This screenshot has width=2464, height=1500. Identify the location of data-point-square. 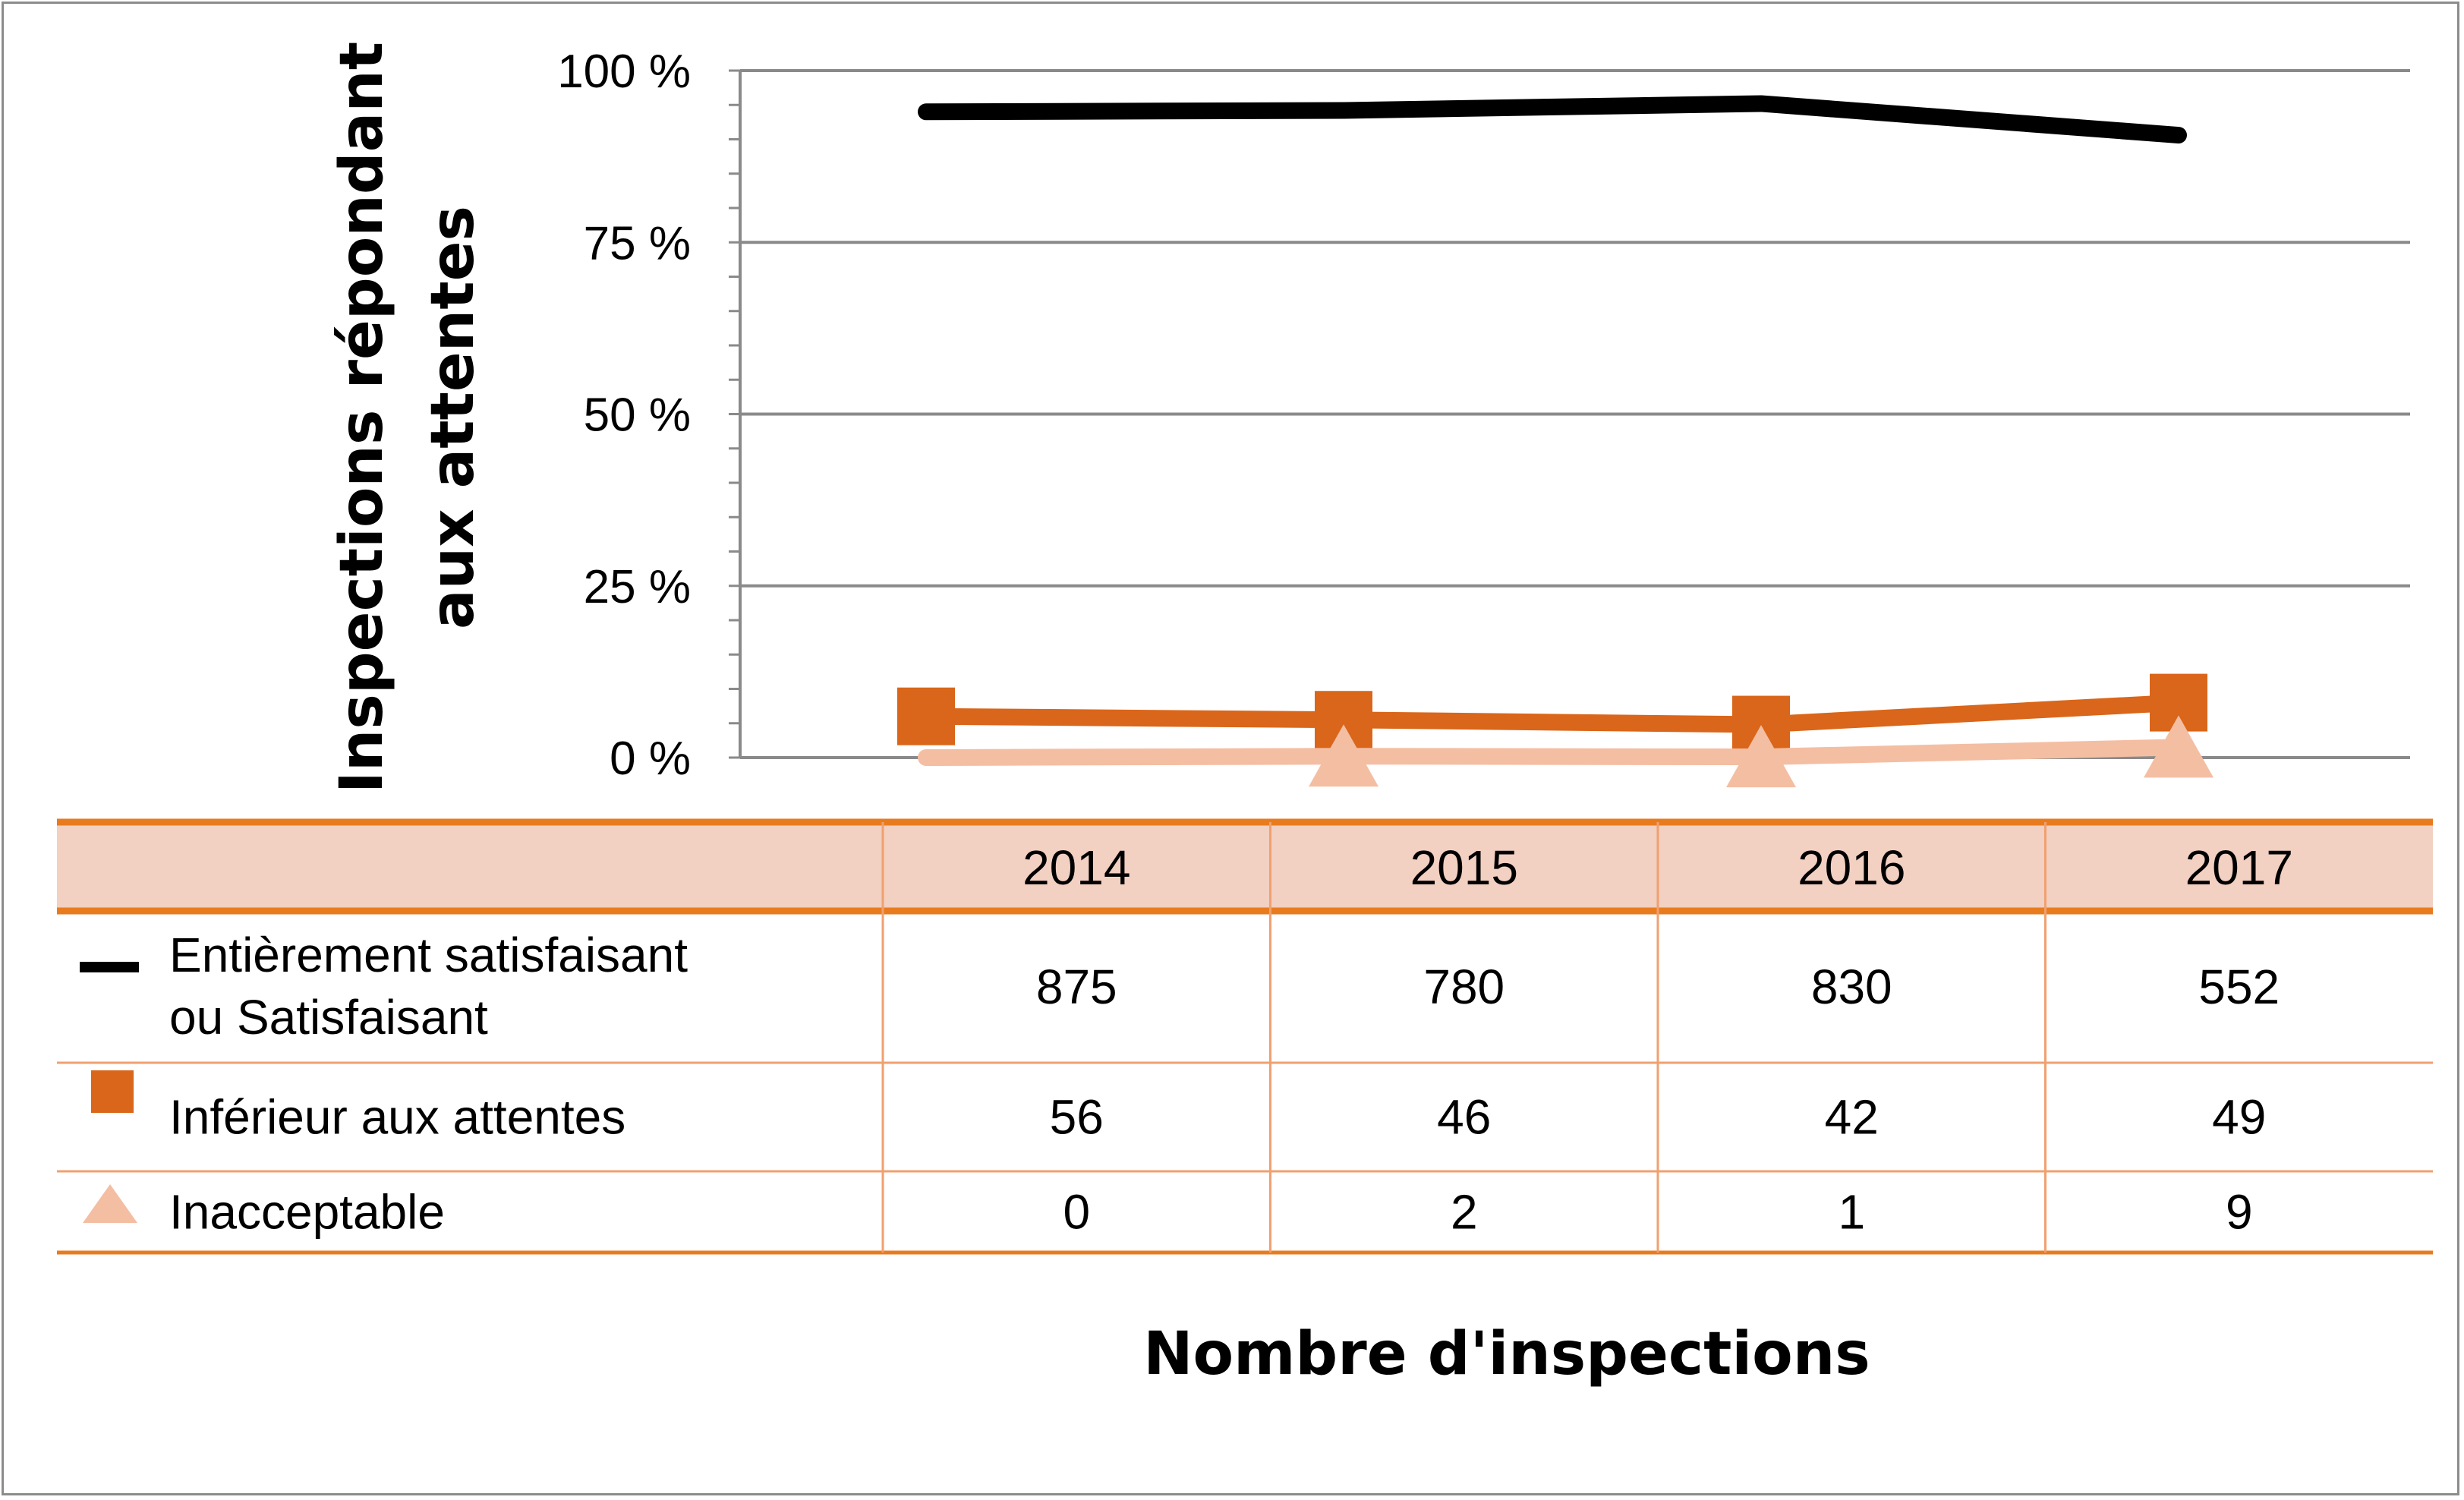
(926, 716).